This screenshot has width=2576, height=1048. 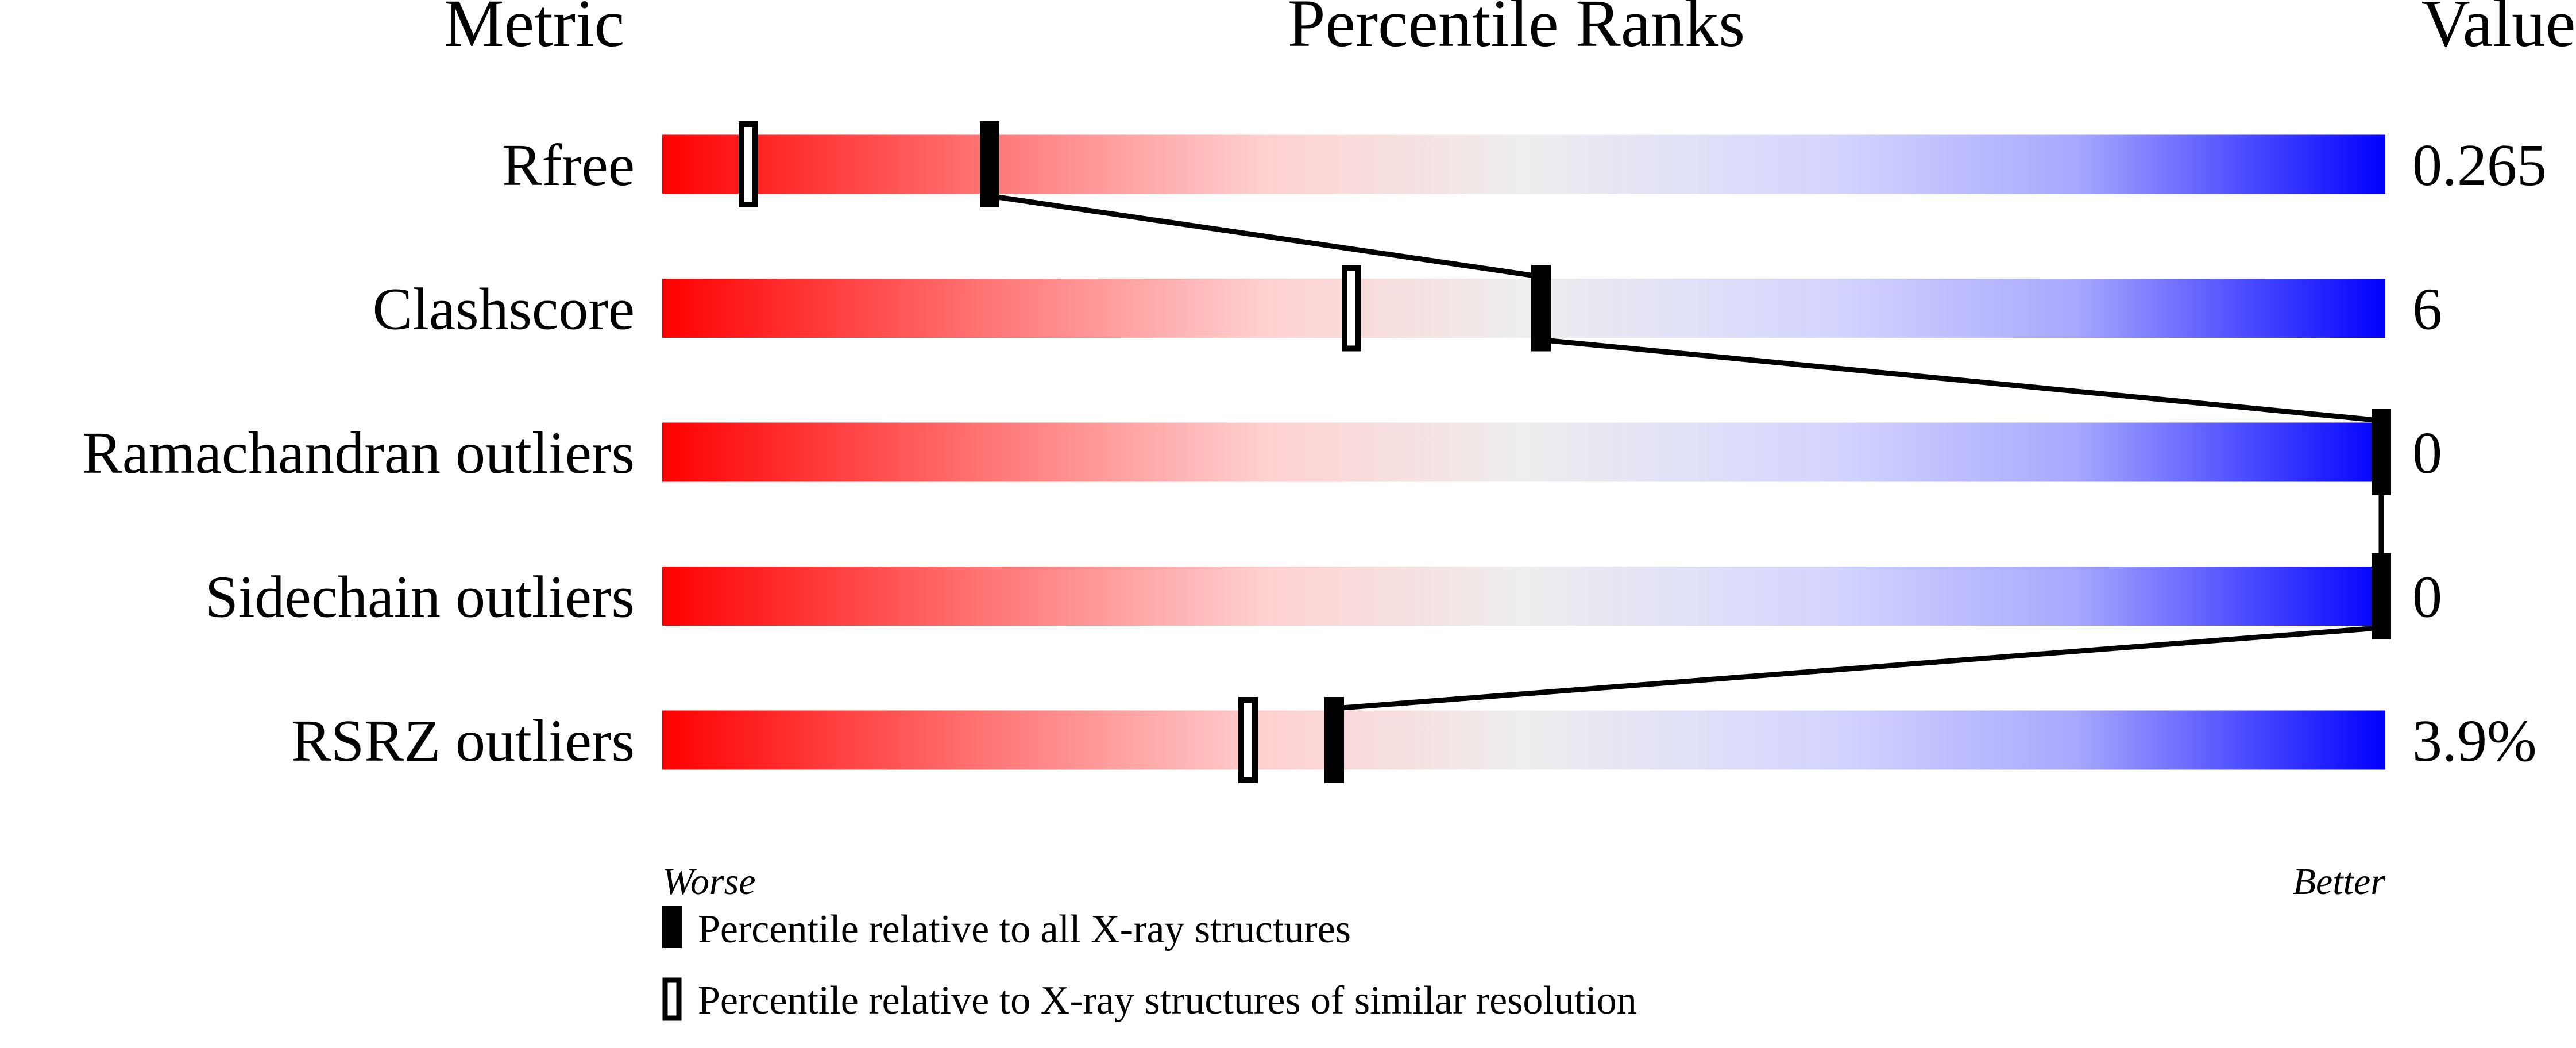 I want to click on metric-label: Rfree, so click(x=568, y=165).